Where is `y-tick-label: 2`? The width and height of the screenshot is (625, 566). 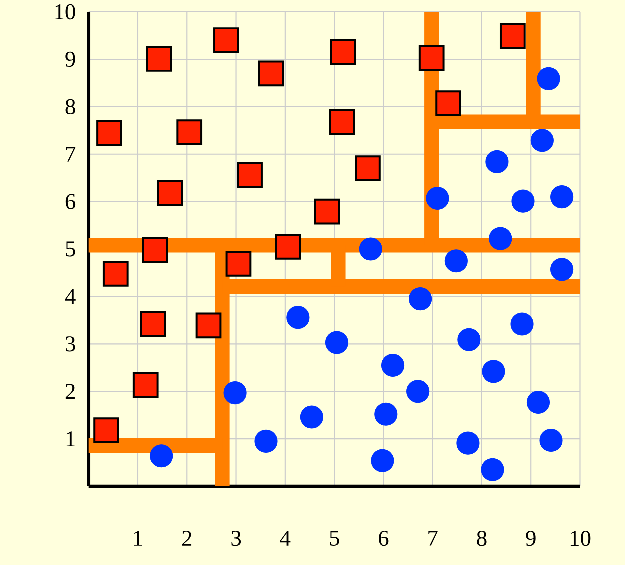 y-tick-label: 2 is located at coordinates (70, 392).